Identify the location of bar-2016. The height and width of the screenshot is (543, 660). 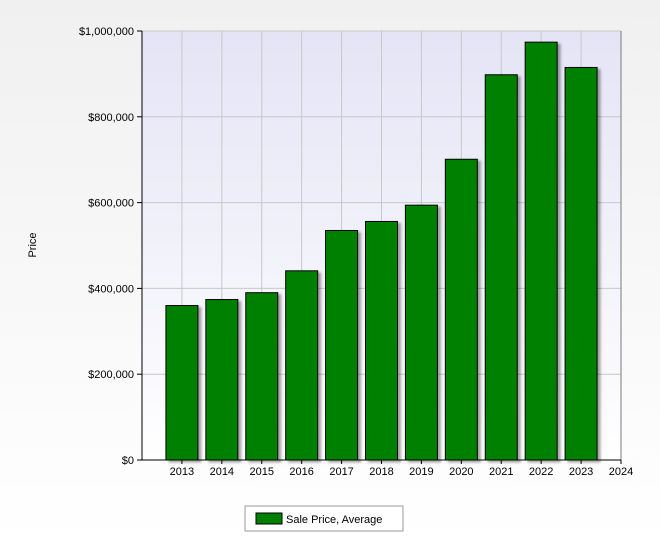
(302, 365).